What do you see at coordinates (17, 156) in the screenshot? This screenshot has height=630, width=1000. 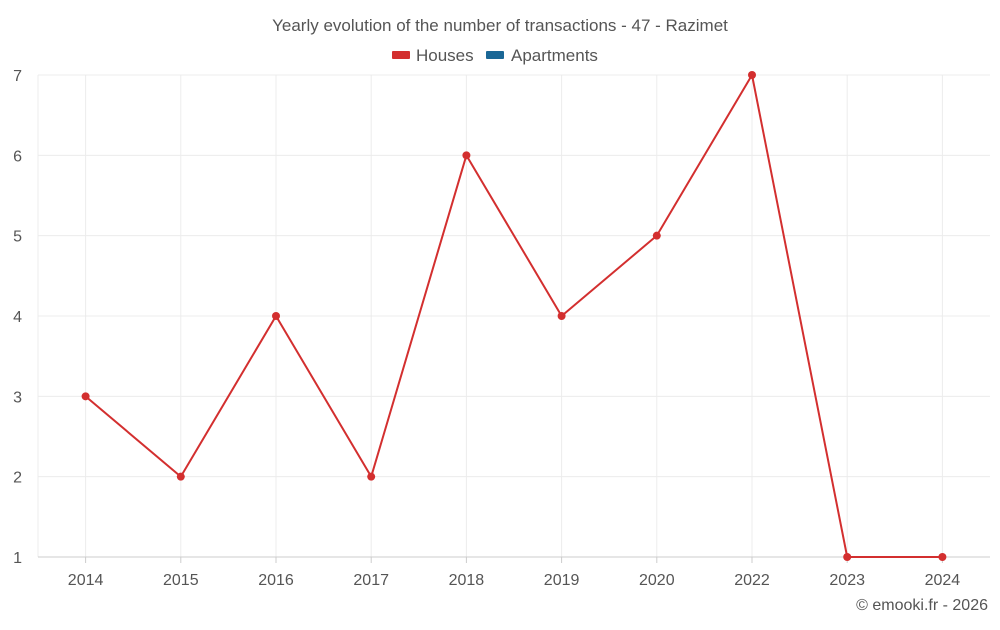 I see `y-tick-label: 6` at bounding box center [17, 156].